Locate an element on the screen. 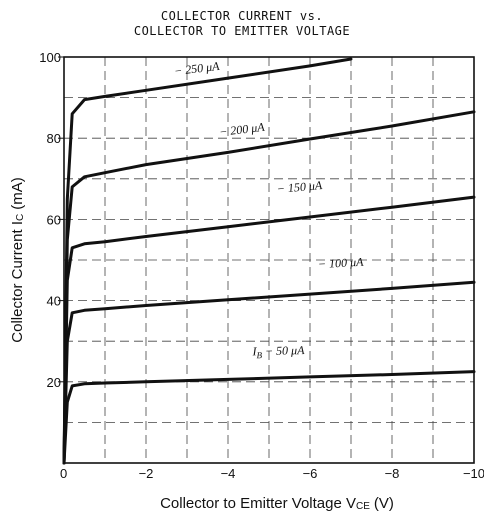  curve-label: − 200 μA is located at coordinates (241, 130).